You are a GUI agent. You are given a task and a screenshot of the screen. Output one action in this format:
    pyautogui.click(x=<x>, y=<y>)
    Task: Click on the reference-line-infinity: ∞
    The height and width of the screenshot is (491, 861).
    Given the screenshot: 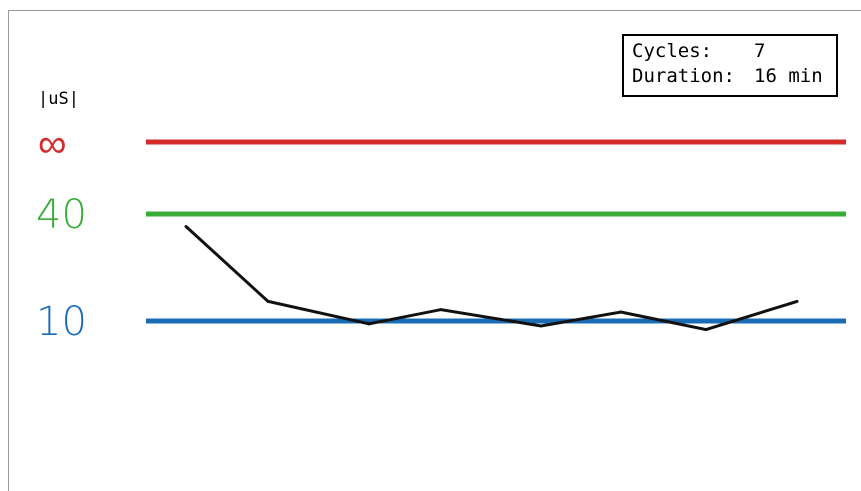 What is the action you would take?
    pyautogui.click(x=442, y=144)
    